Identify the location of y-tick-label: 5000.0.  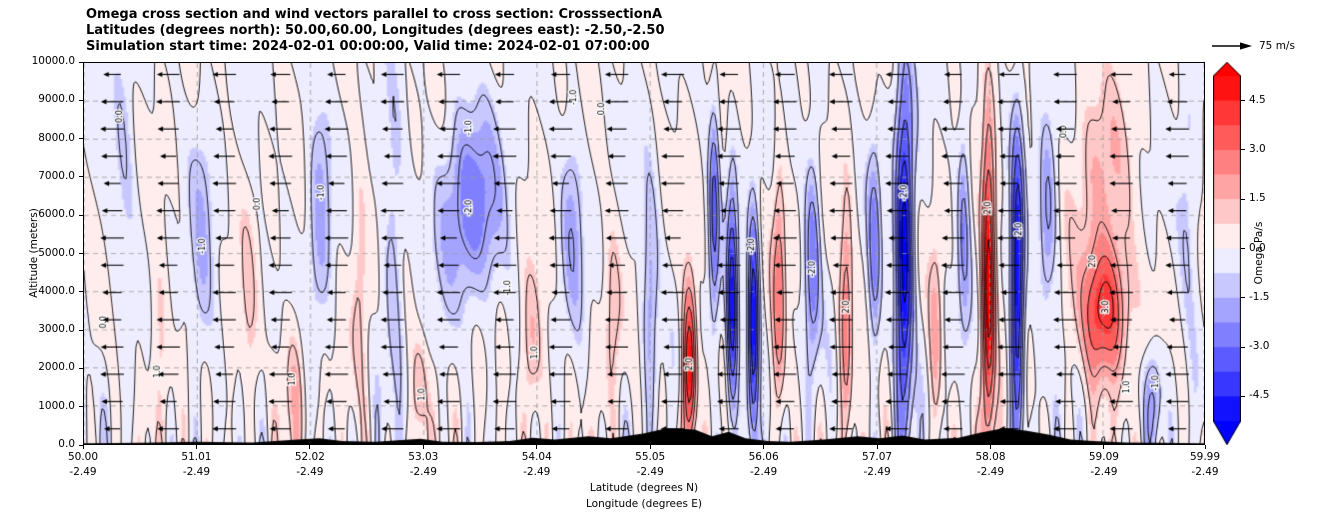
(56, 252).